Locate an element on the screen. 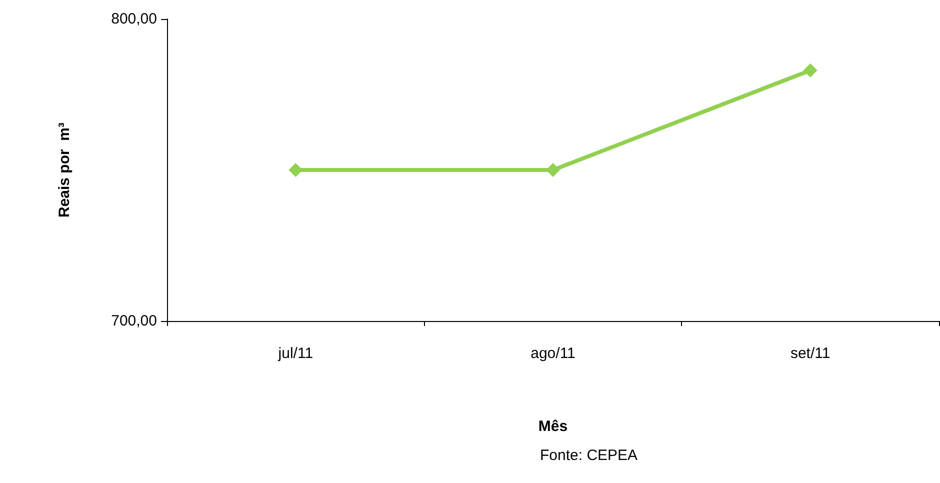  x-tick-label: set/11 is located at coordinates (810, 353).